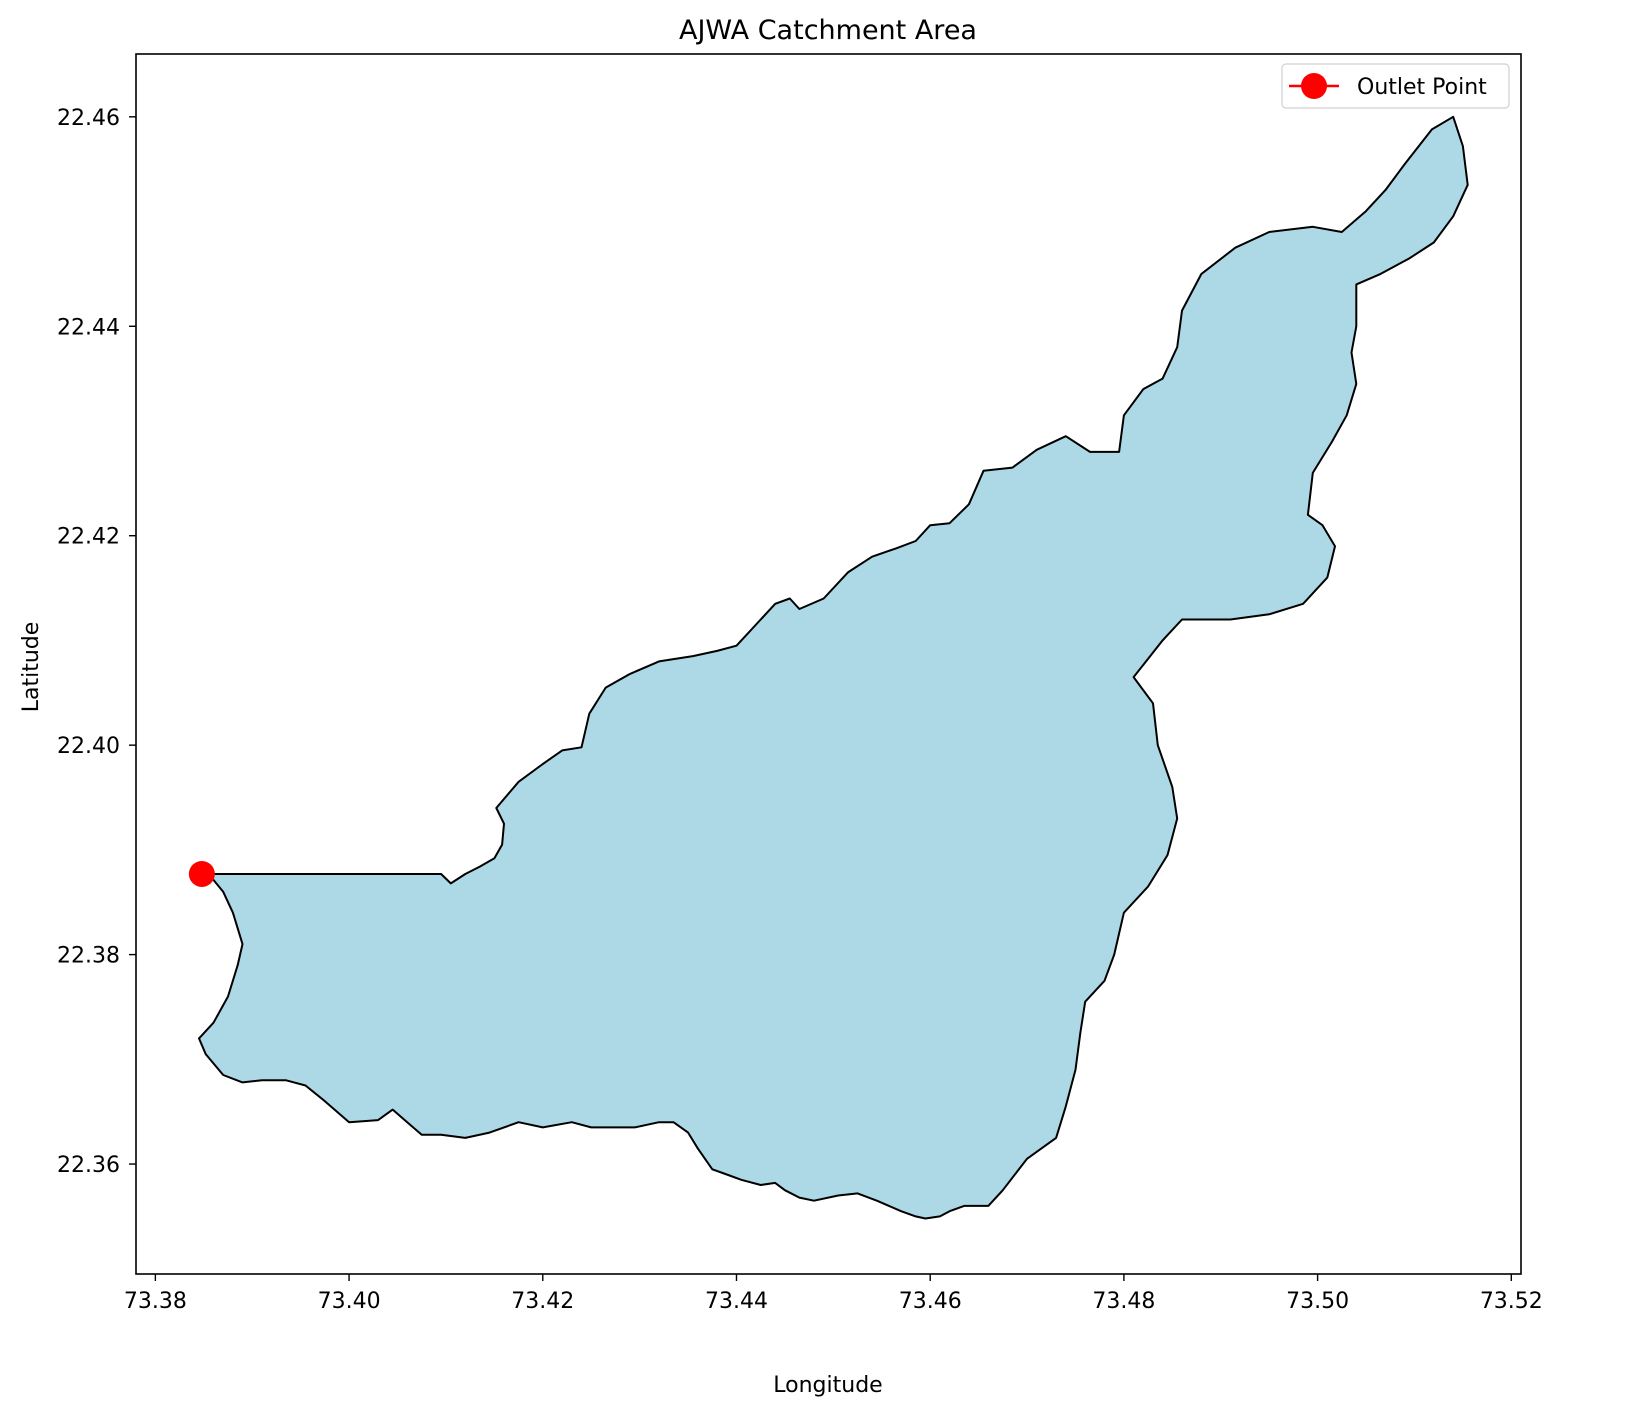  I want to click on y-axis-label: Latitude, so click(31, 667).